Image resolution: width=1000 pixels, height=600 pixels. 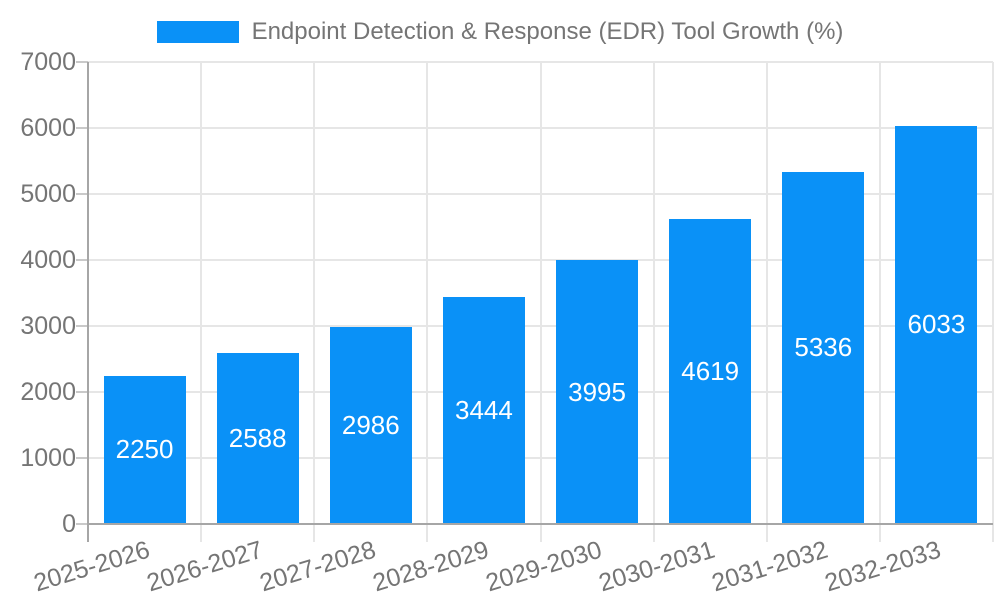 I want to click on bar-value-label: 3444, so click(x=484, y=409).